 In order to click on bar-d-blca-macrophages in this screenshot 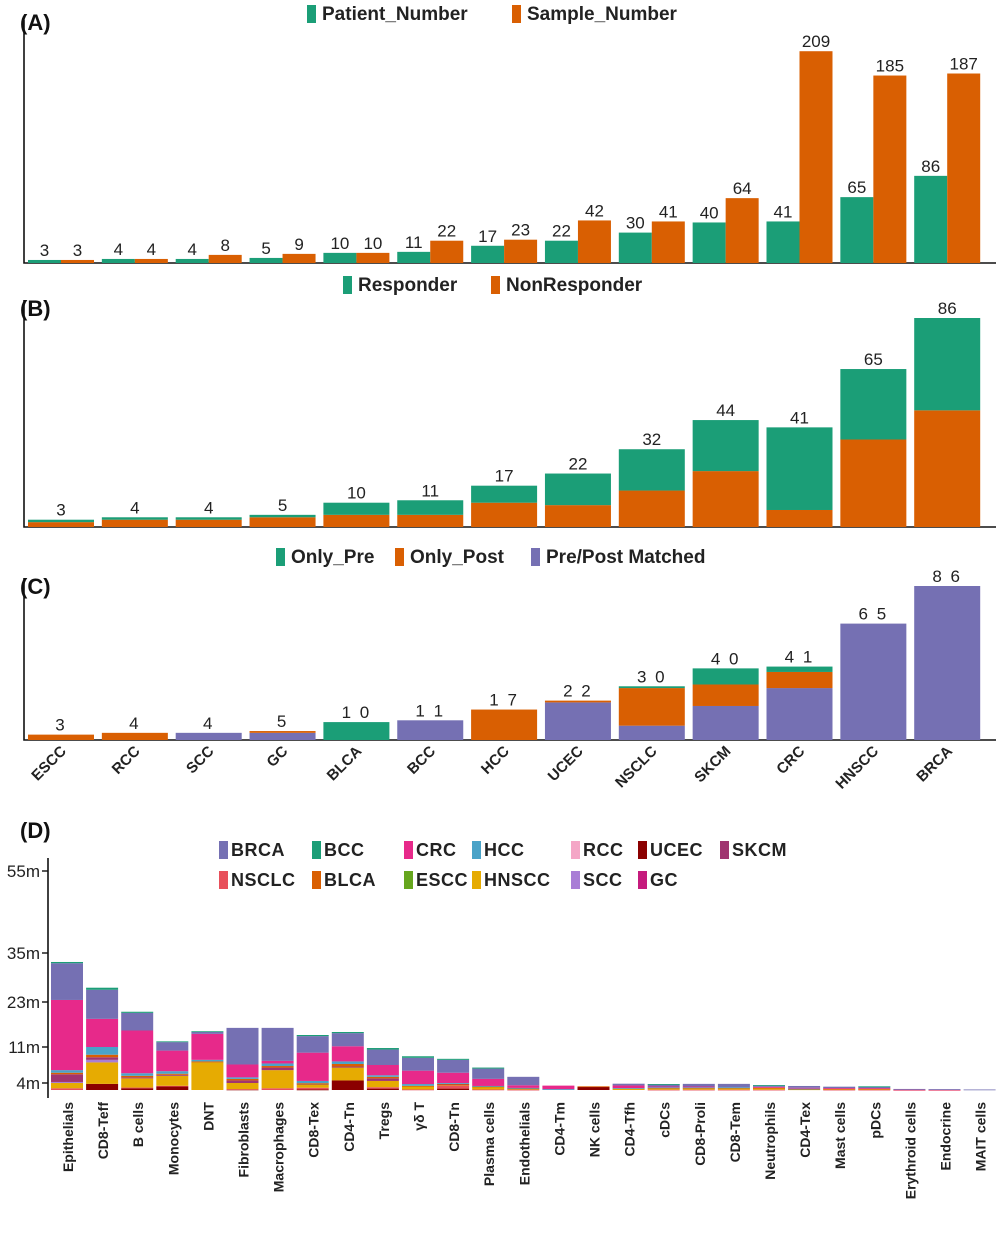, I will do `click(277, 1067)`.